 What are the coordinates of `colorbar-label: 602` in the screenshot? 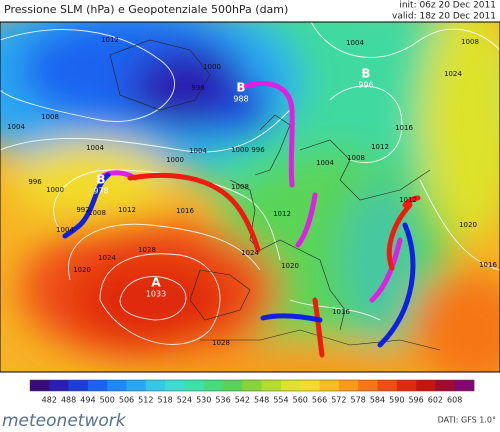 It's located at (435, 400).